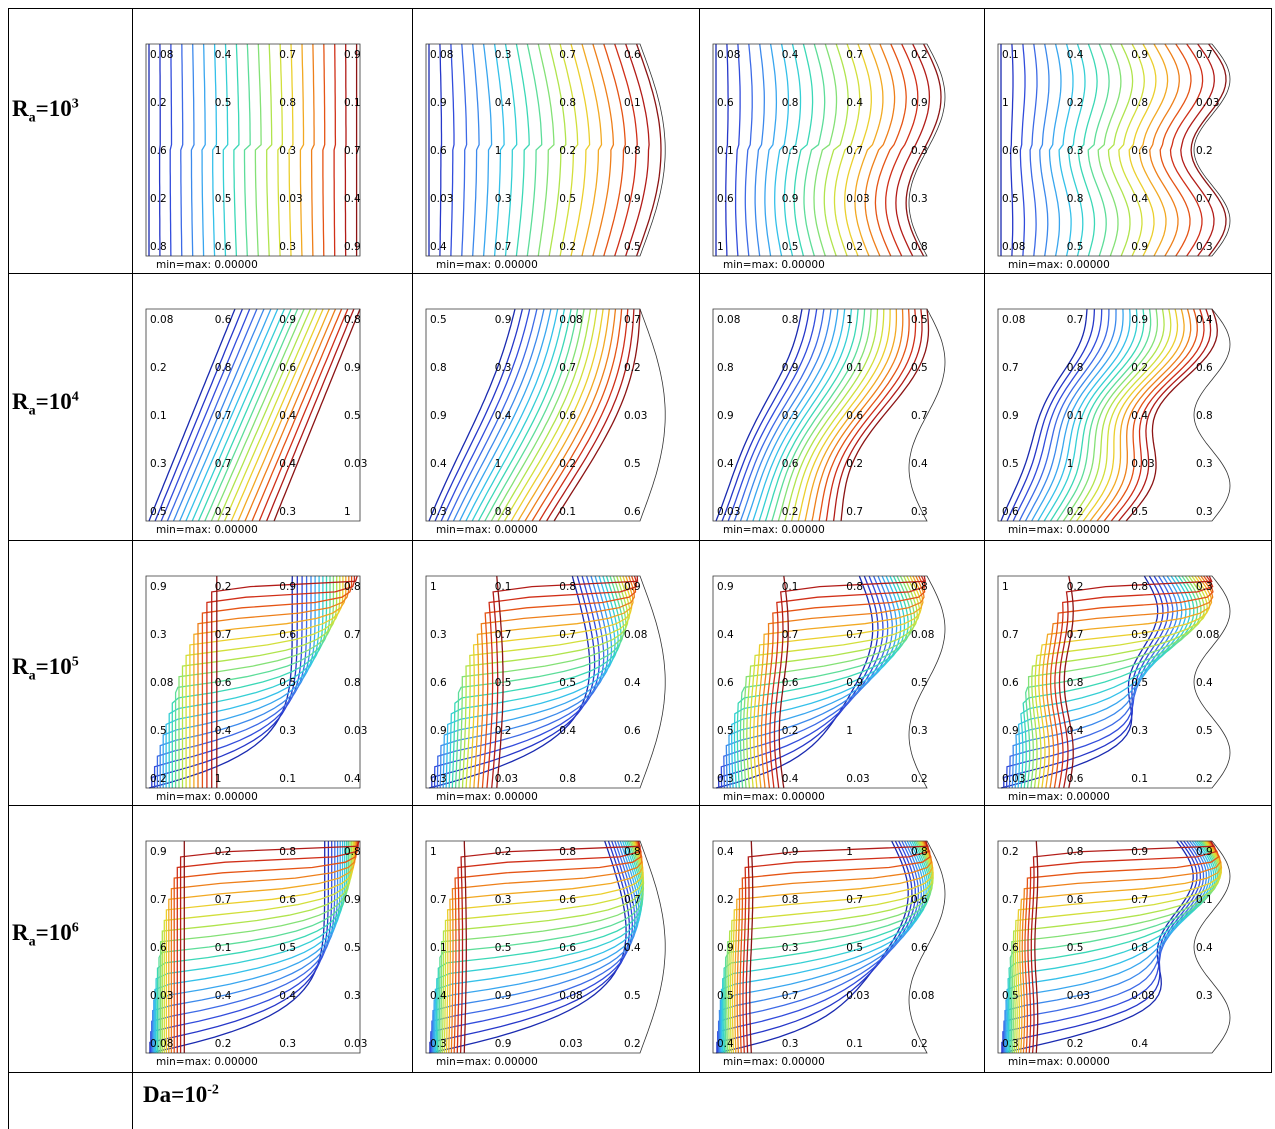 The width and height of the screenshot is (1275, 1129). I want to click on footer-label: Da=10-2, so click(181, 1094).